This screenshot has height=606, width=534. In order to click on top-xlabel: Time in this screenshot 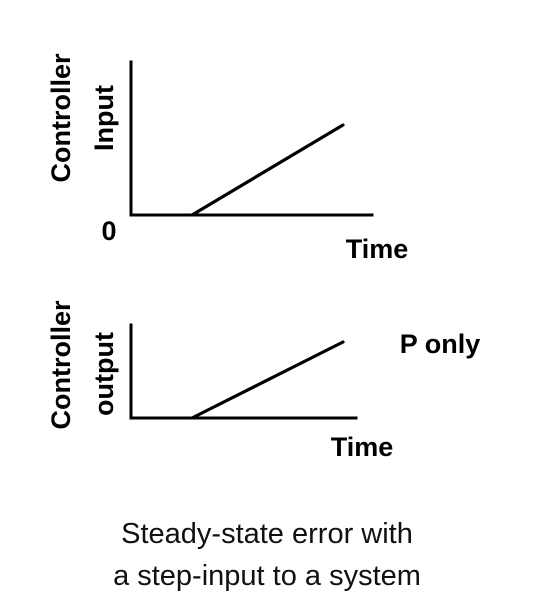, I will do `click(377, 249)`.